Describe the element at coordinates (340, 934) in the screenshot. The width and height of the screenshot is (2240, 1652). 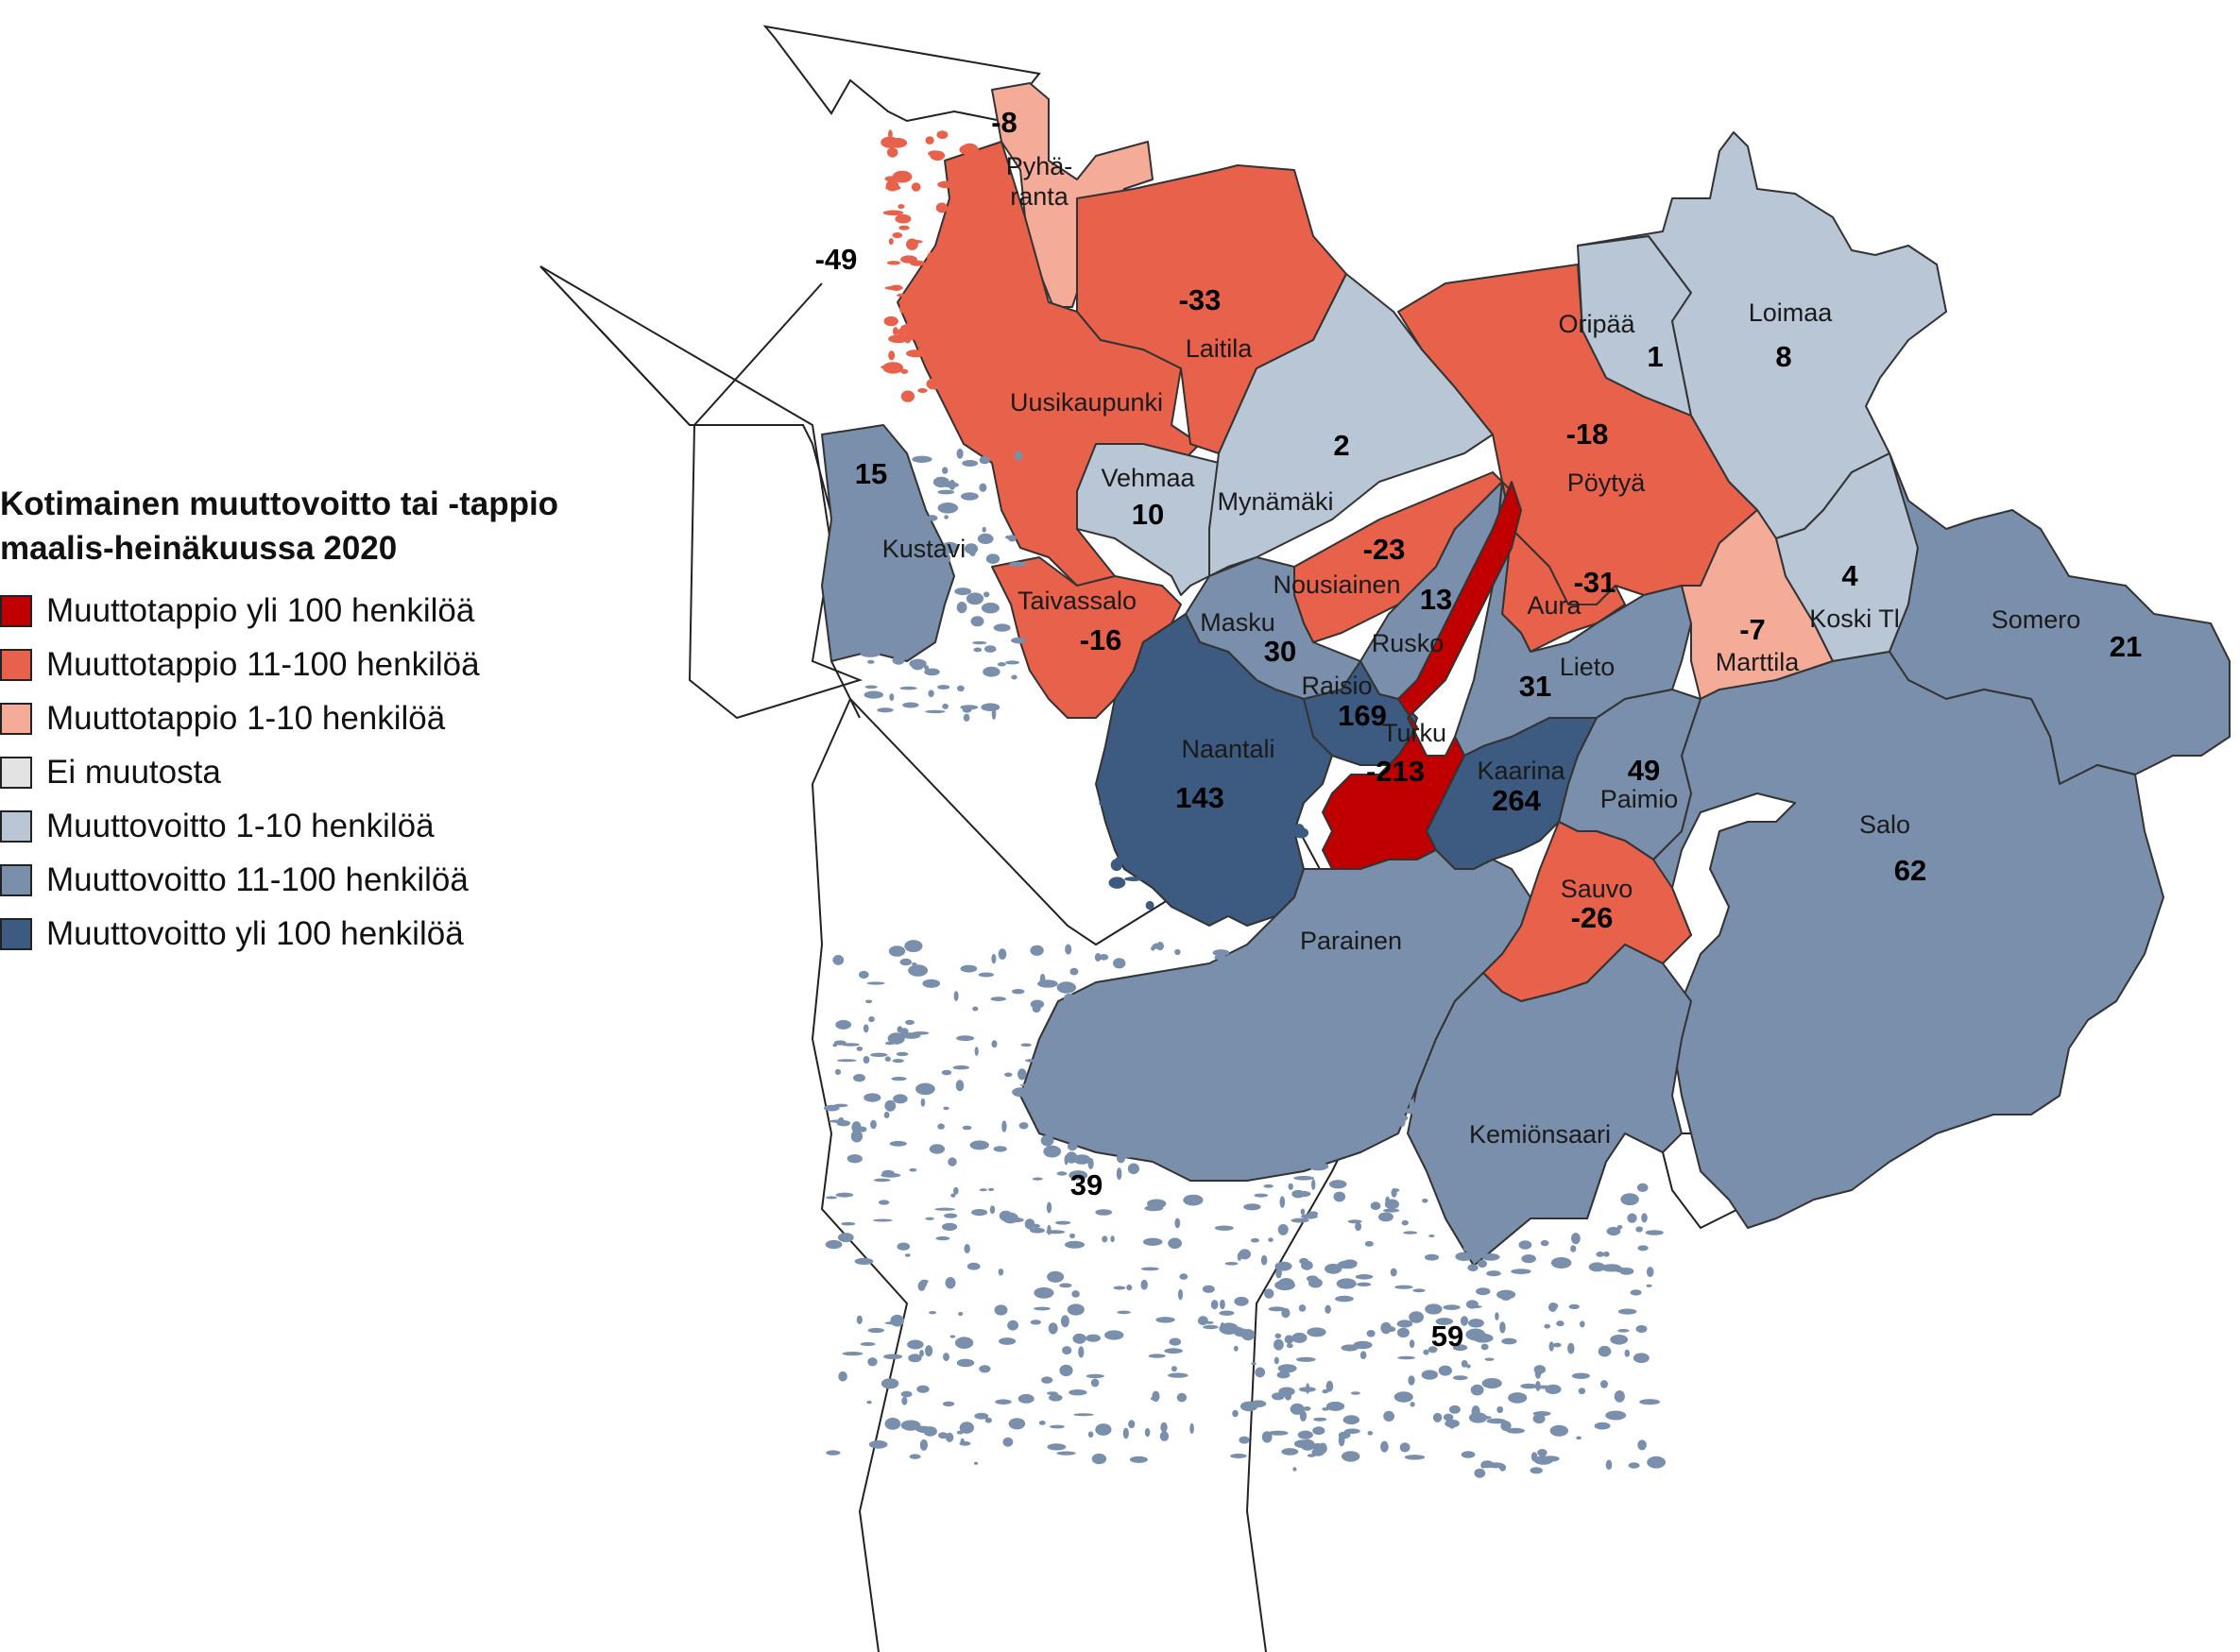
I see `legend-item: Muuttovoitto yli 100 henkilöä` at that location.